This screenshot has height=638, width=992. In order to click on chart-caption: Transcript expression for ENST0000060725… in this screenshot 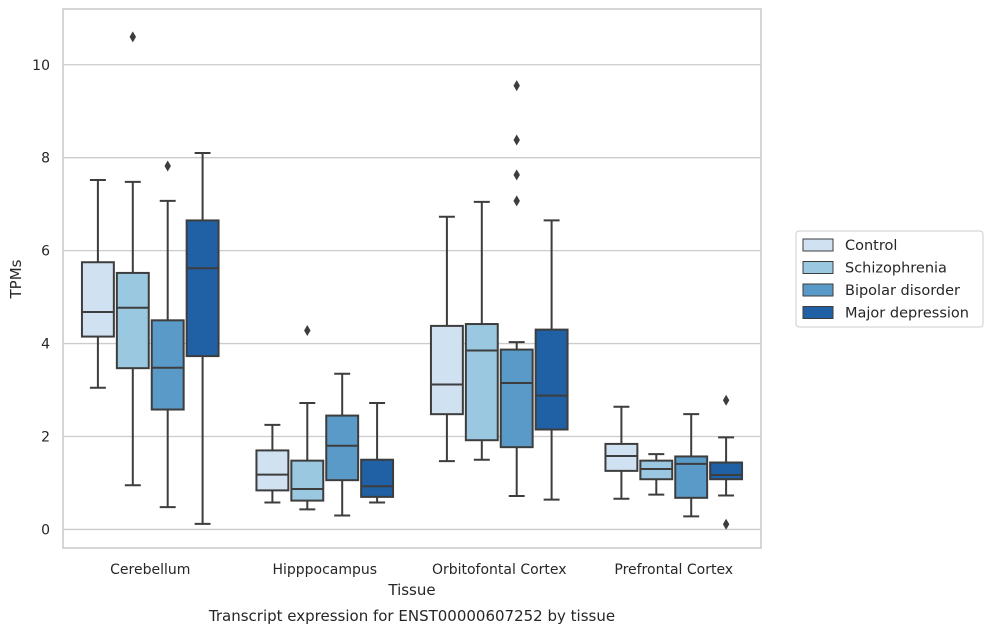, I will do `click(411, 616)`.